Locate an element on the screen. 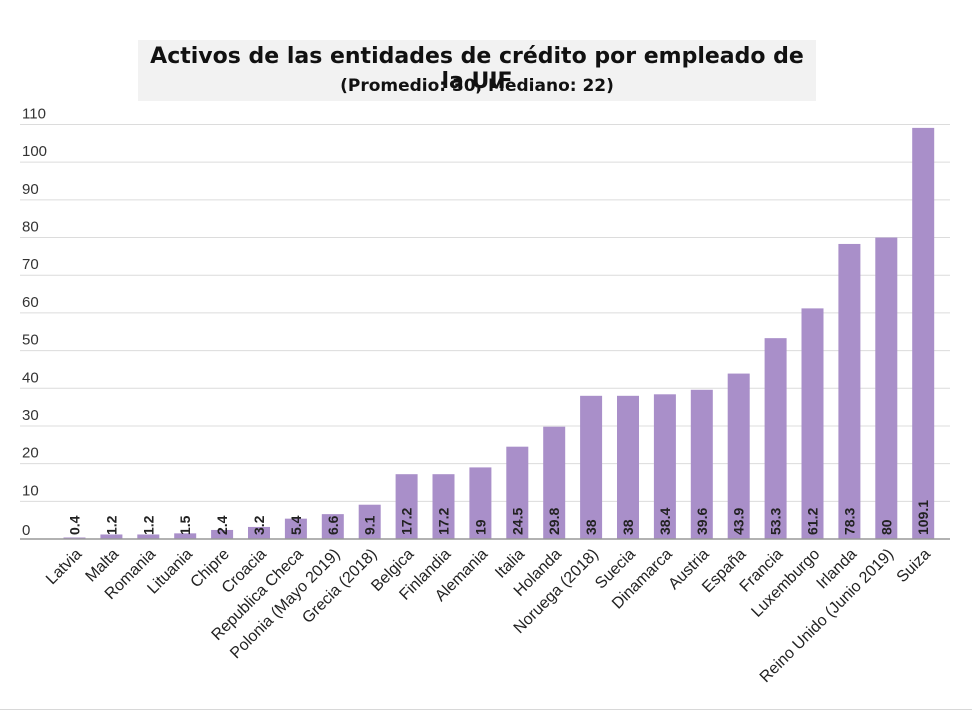 This screenshot has height=713, width=972. y-tick-label: 50 is located at coordinates (30, 340).